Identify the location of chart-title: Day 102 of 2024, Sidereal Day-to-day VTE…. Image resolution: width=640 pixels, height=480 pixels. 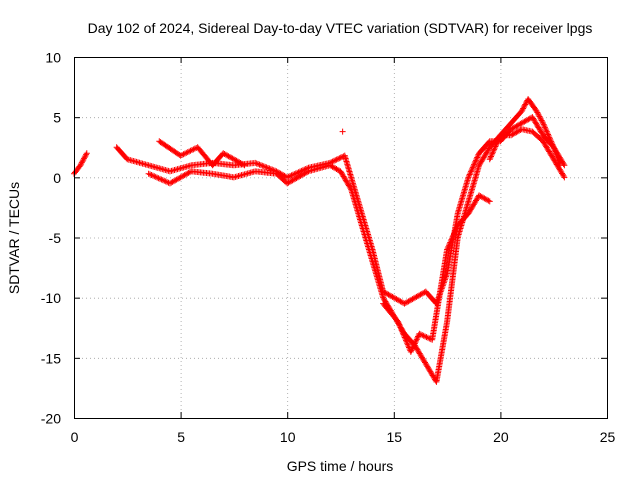
(340, 28).